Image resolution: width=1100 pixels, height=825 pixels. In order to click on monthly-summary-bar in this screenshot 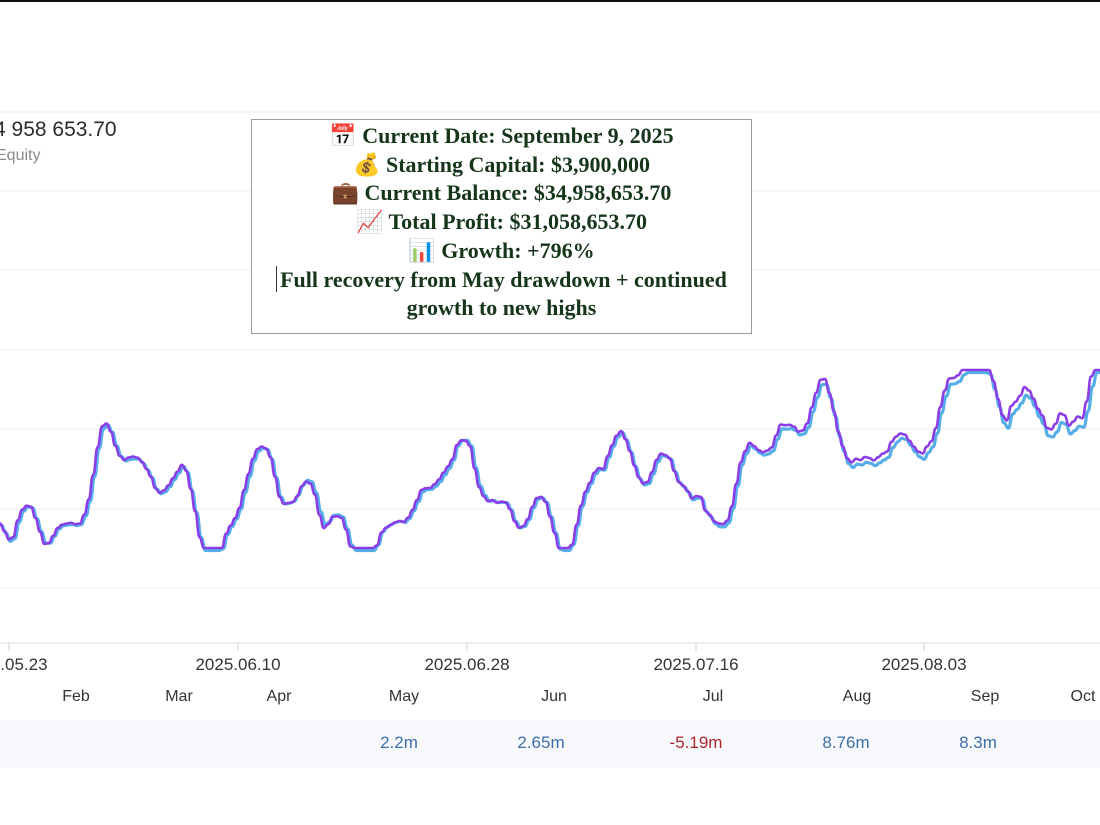, I will do `click(550, 744)`.